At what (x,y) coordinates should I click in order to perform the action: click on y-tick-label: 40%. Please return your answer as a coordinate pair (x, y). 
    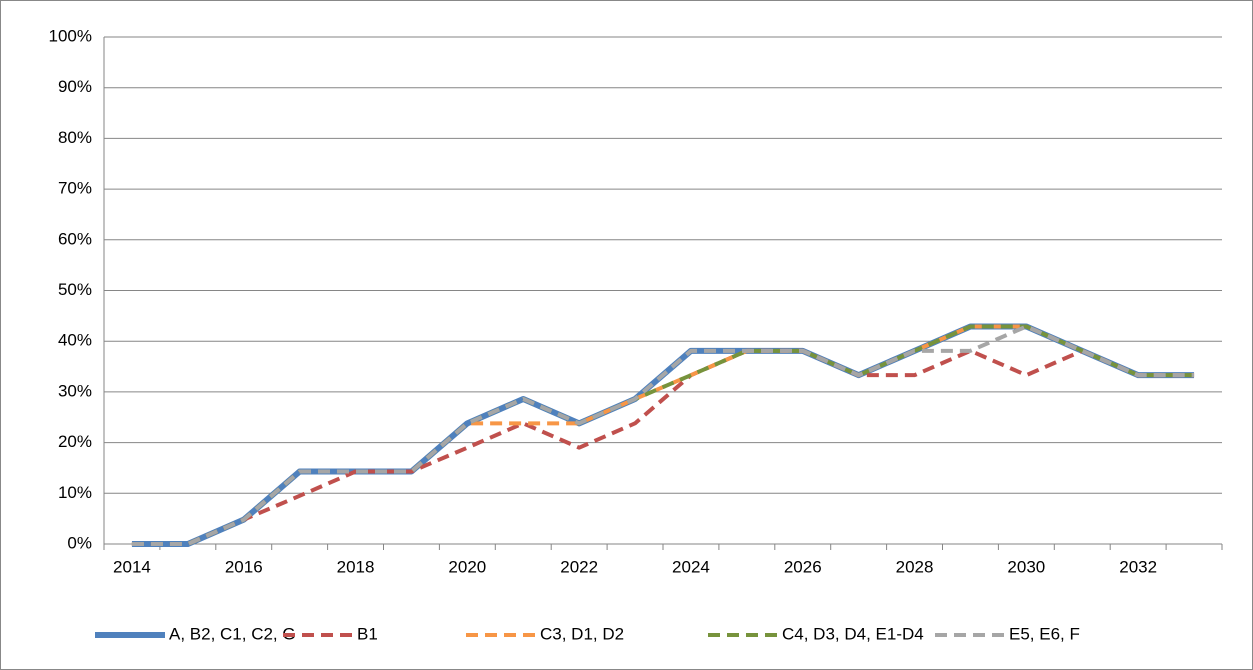
    Looking at the image, I should click on (75, 340).